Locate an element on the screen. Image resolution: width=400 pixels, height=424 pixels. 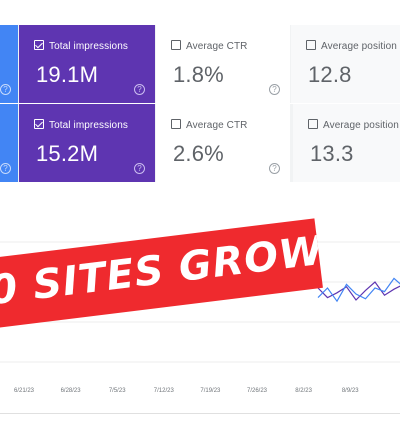
x-tick-label: 7/5/23 is located at coordinates (117, 391).